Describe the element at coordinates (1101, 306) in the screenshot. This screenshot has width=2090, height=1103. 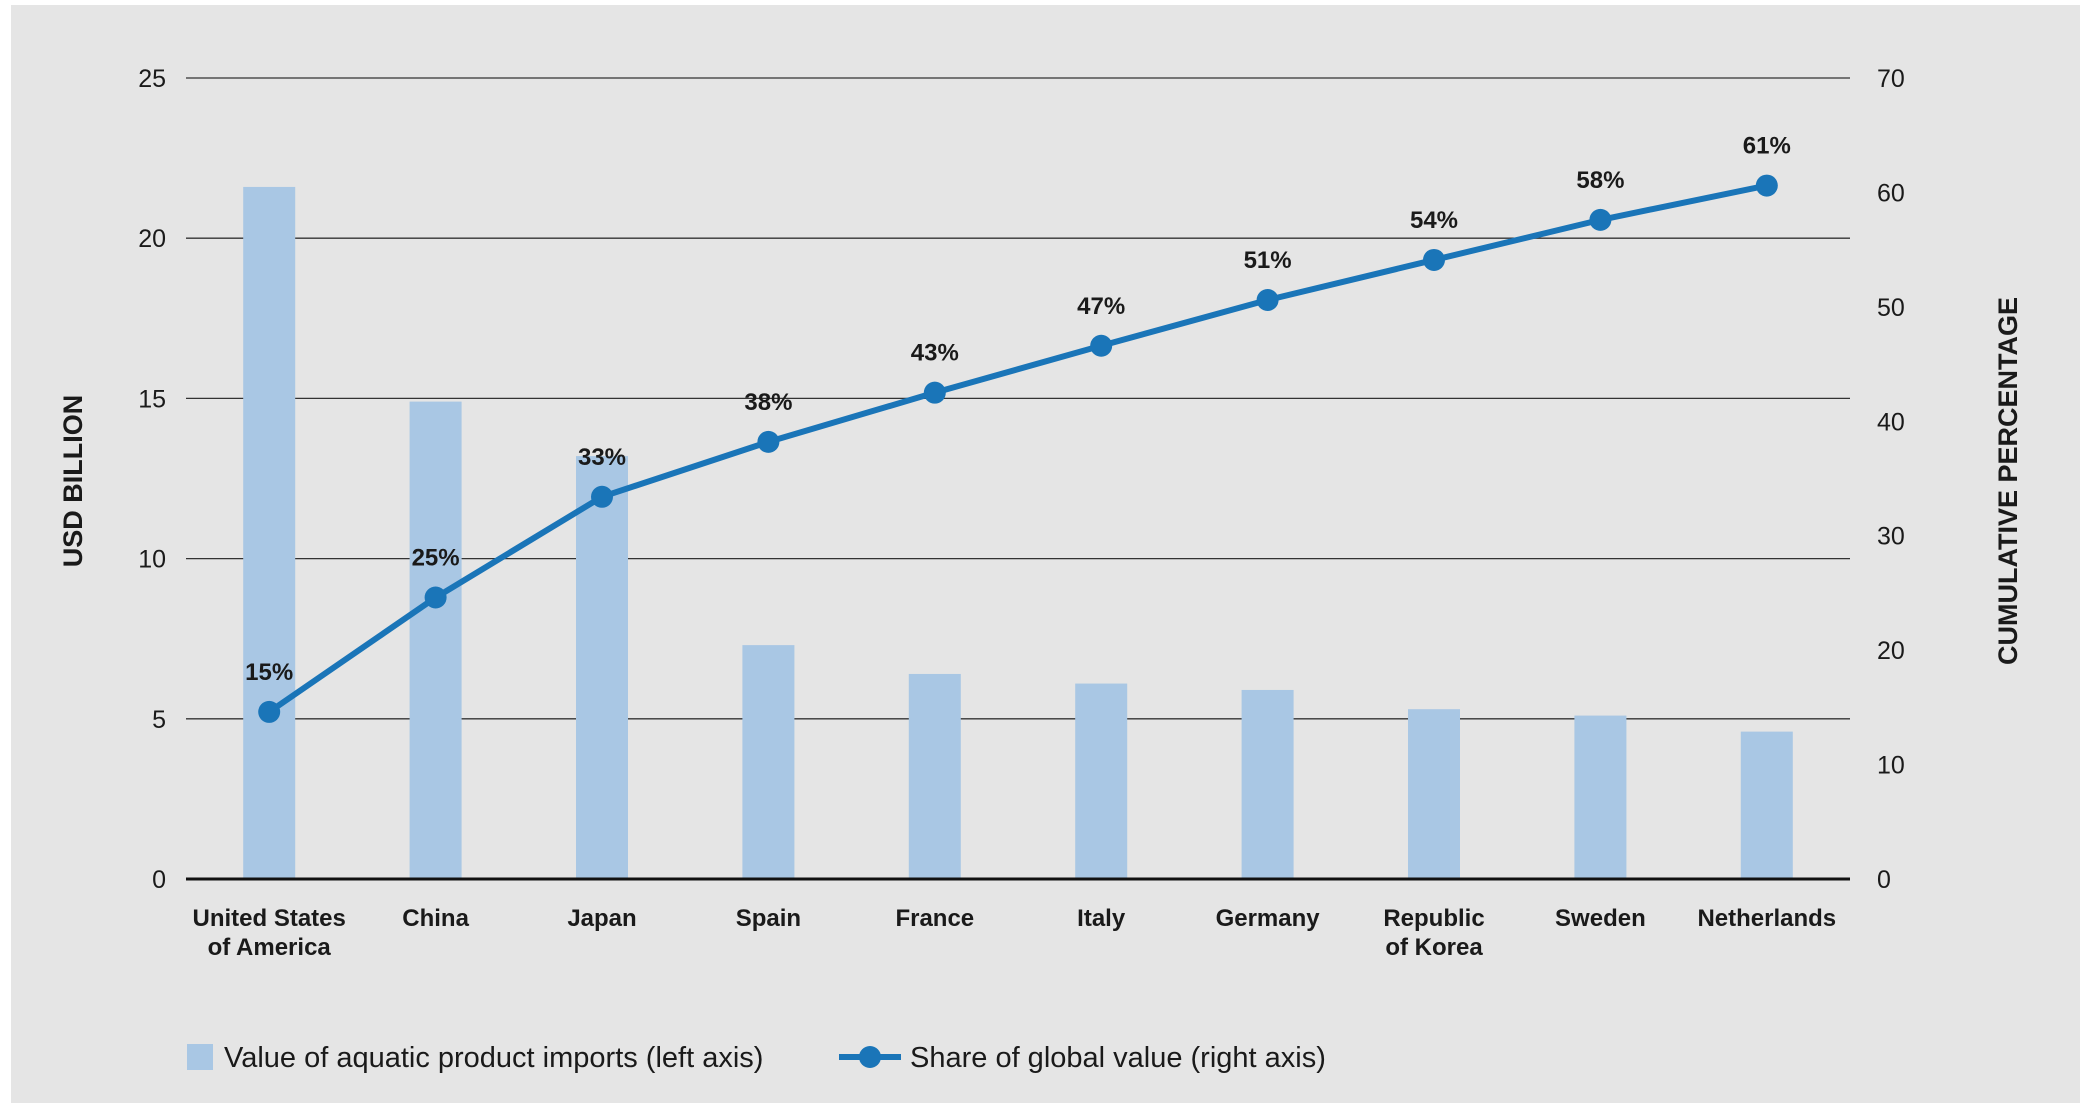
I see `share-data-label-5: 47%` at that location.